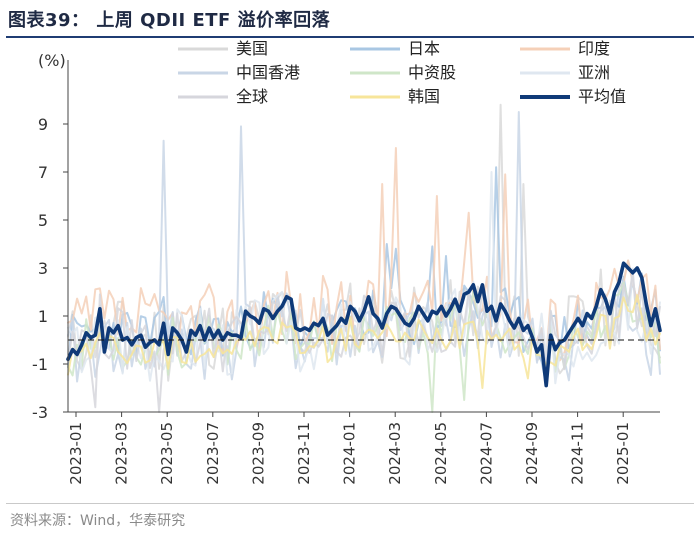 This screenshot has height=540, width=700. I want to click on title-underline, so click(350, 37).